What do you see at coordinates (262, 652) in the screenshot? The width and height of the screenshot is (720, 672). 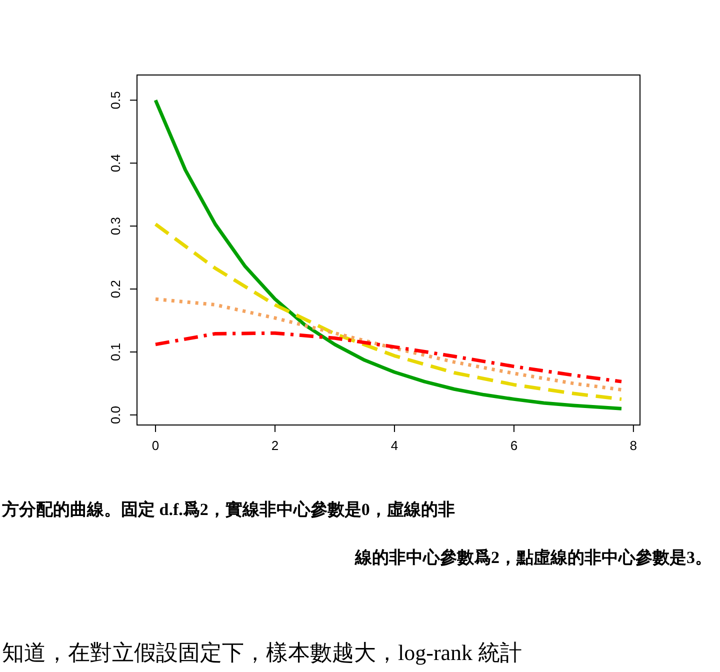 I see `text: 知道，在對立假設固定下，樣本數越大，log-rank 統計` at bounding box center [262, 652].